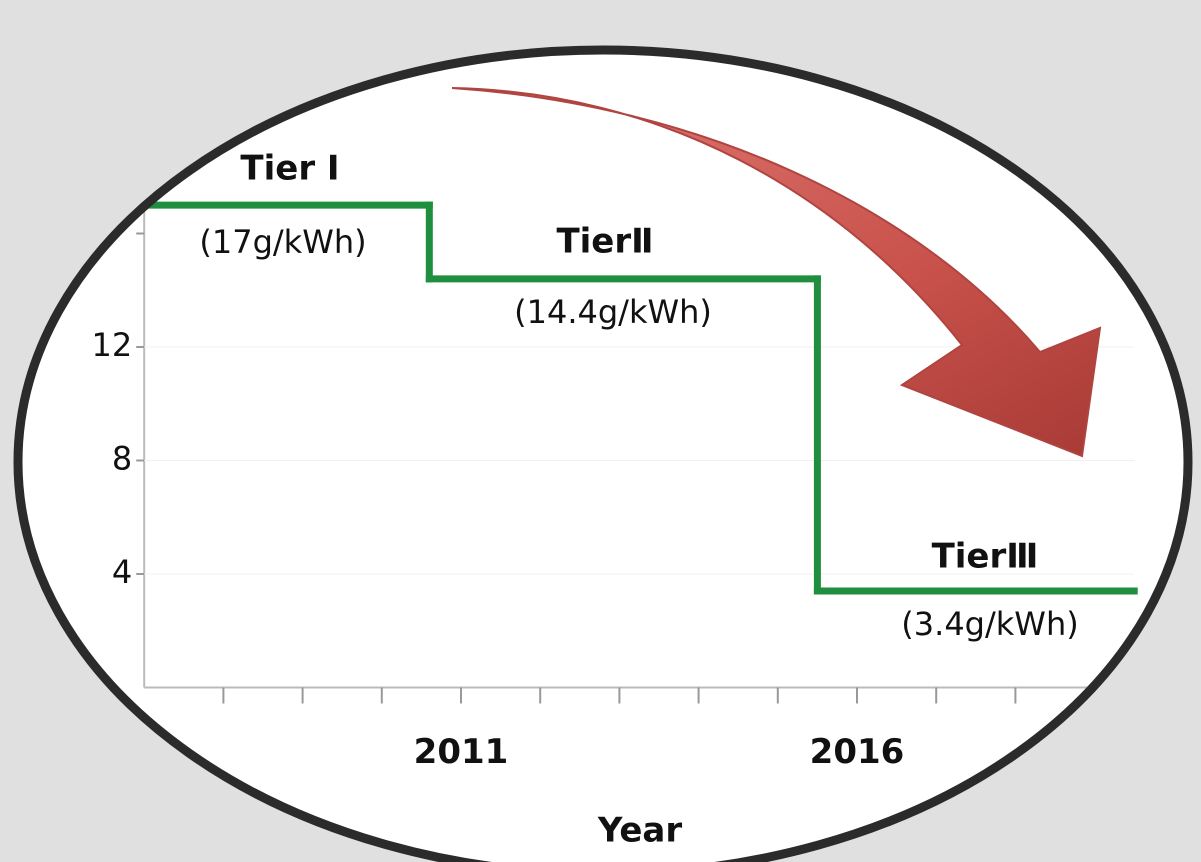  What do you see at coordinates (985, 557) in the screenshot?
I see `annotation: TierⅢ` at bounding box center [985, 557].